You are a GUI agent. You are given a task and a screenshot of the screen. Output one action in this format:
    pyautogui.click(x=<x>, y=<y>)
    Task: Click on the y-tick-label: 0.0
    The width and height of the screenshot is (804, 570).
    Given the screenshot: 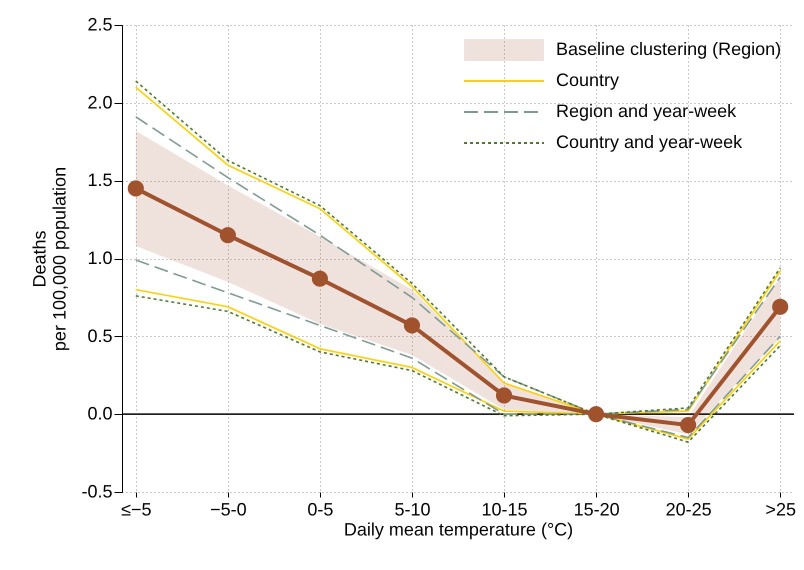 What is the action you would take?
    pyautogui.click(x=99, y=414)
    